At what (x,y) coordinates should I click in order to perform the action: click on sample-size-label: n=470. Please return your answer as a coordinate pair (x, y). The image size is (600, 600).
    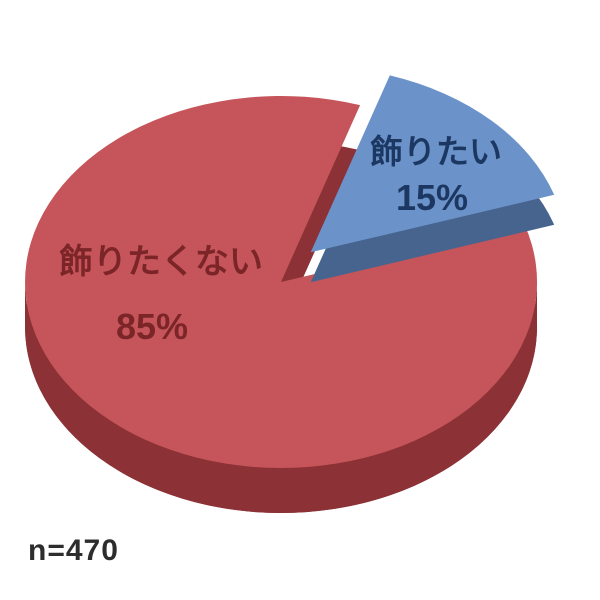
    Looking at the image, I should click on (73, 550).